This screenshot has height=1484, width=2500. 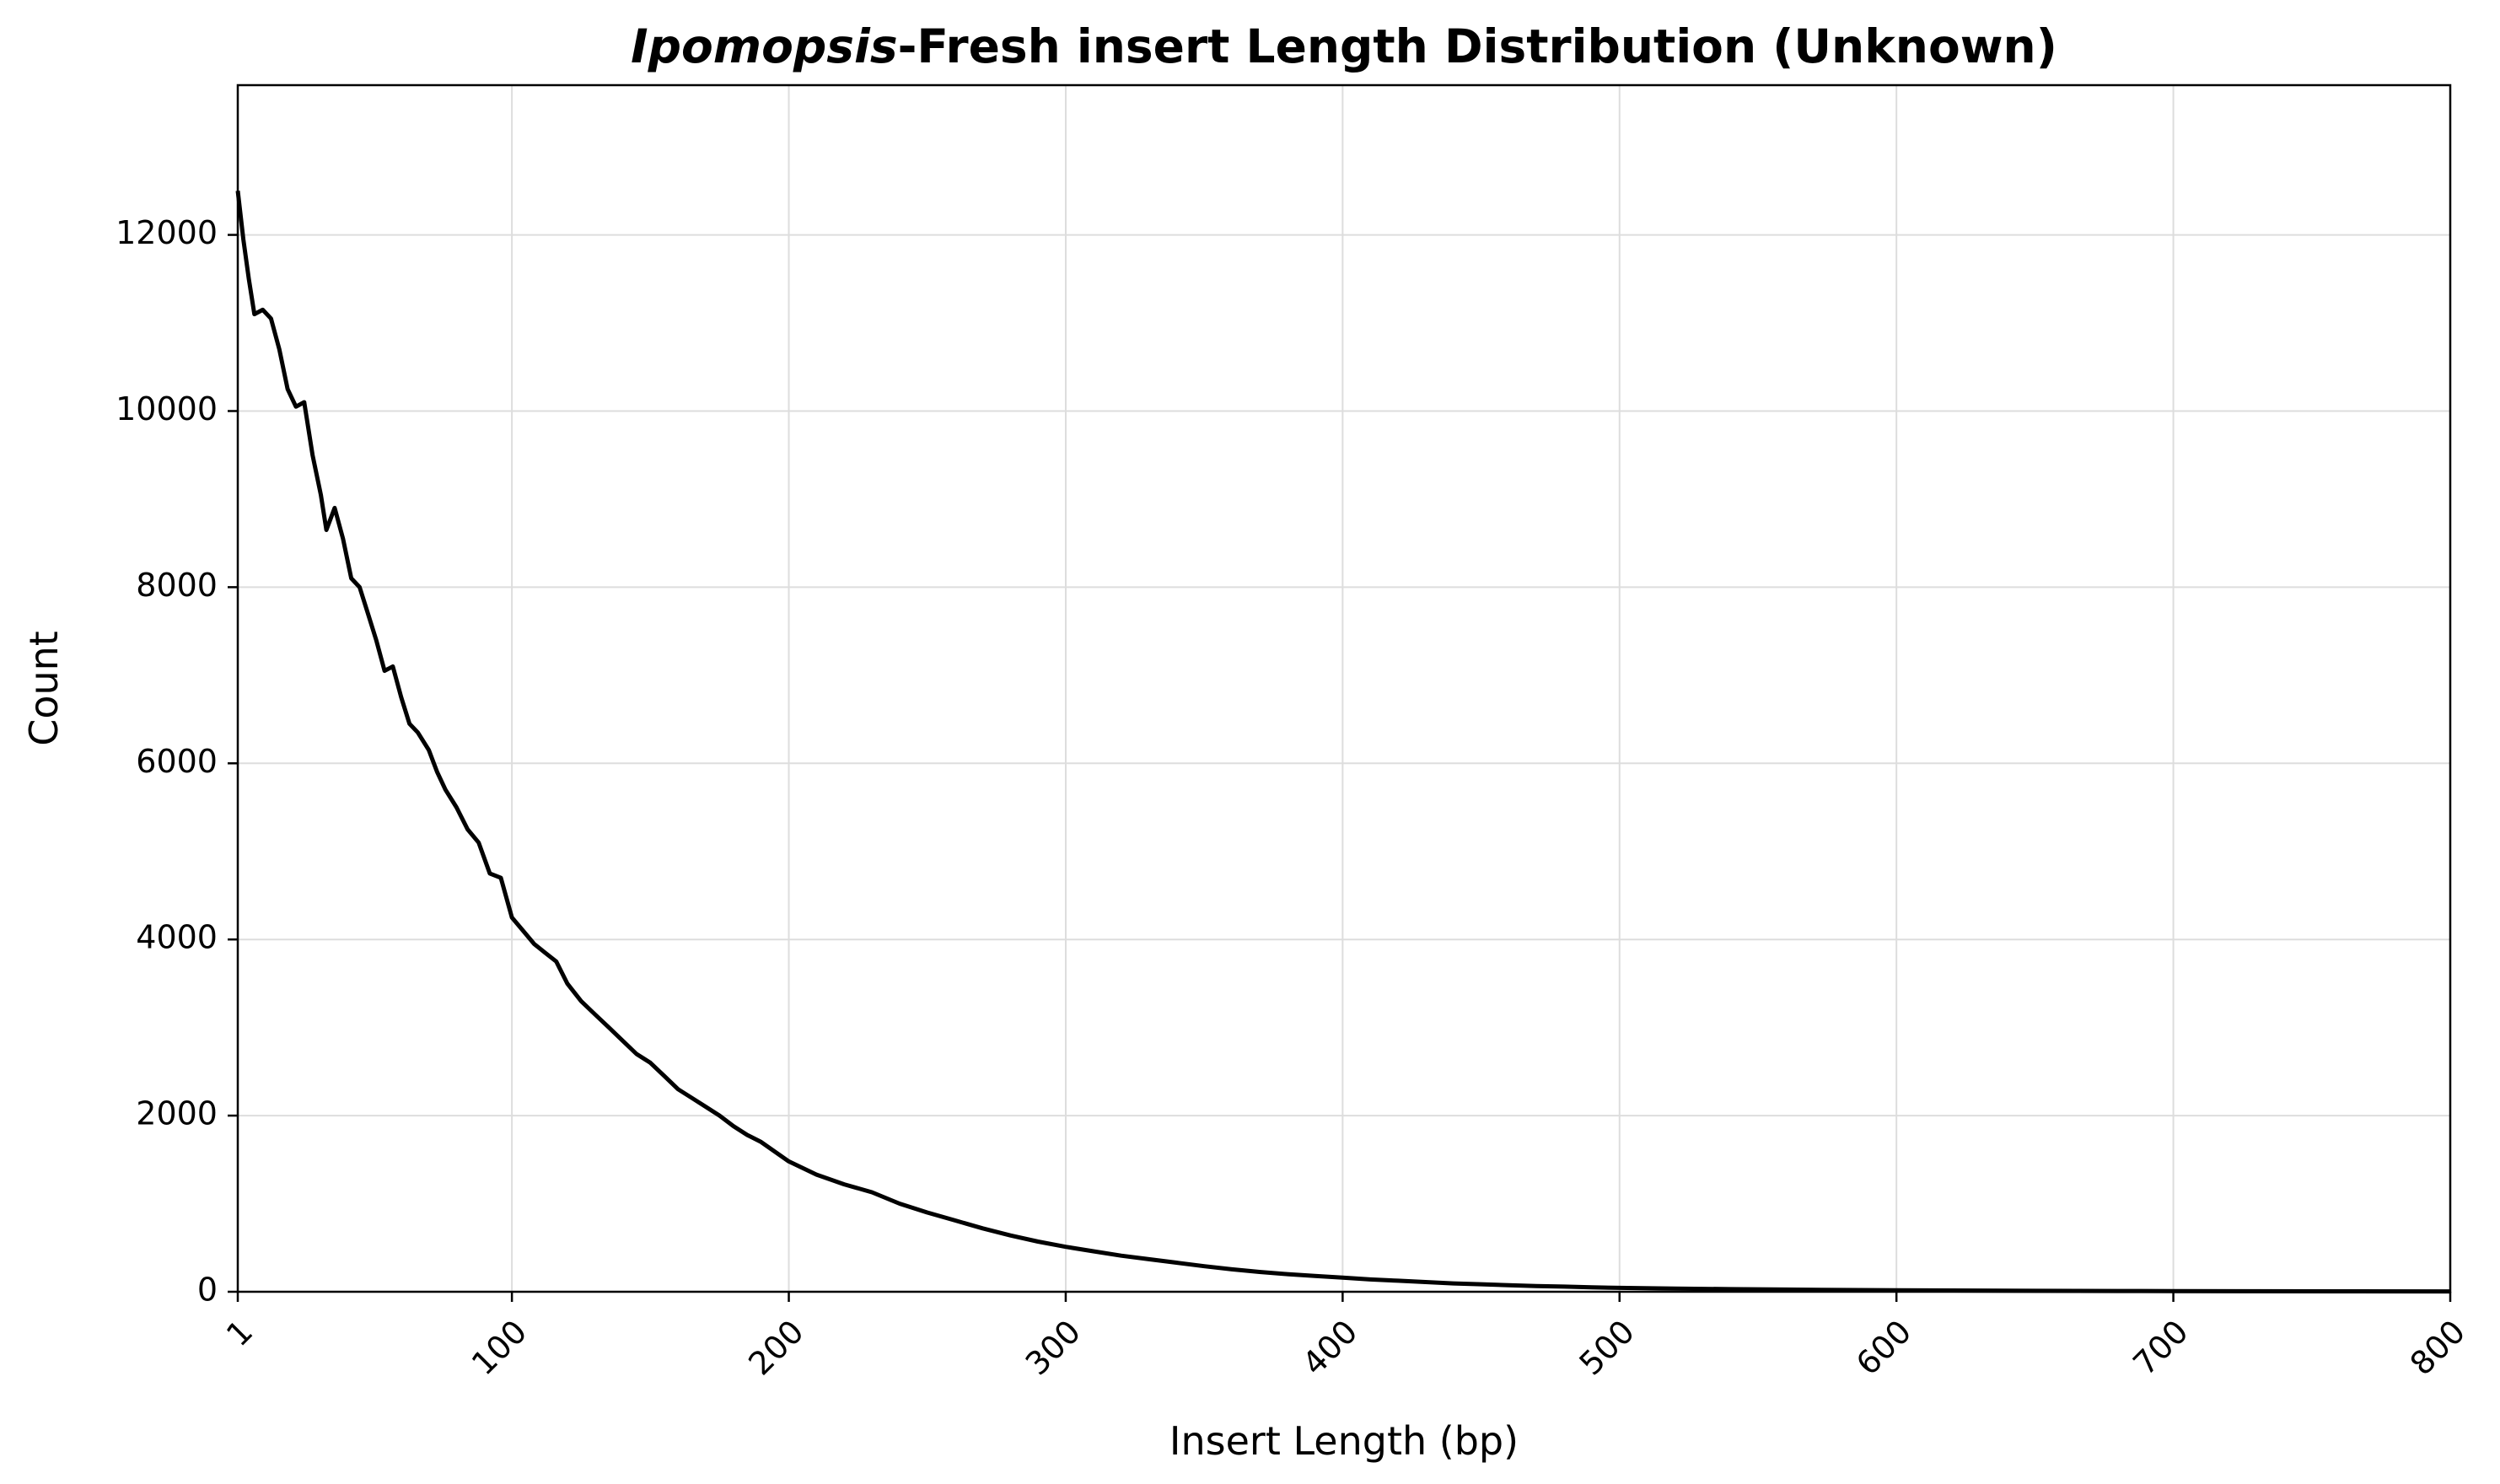 I want to click on x-axis-title: Insert Length (bp), so click(x=1344, y=1441).